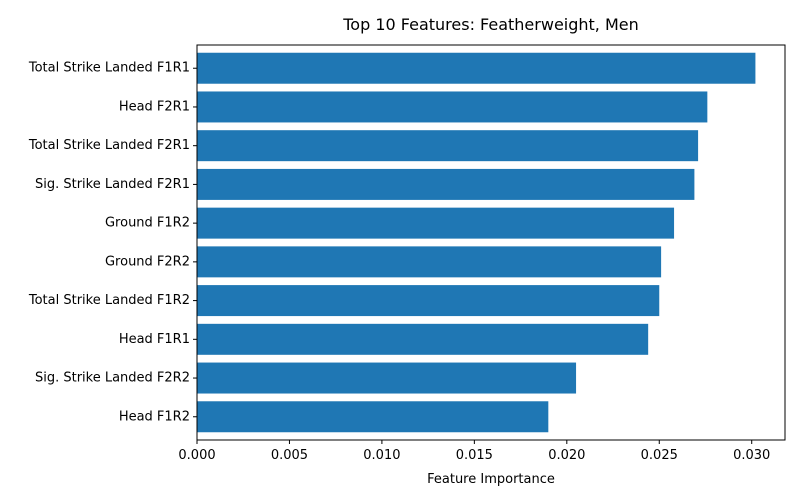  Describe the element at coordinates (109, 300) in the screenshot. I see `y-tick-label: Total Strike Landed F1R2` at that location.